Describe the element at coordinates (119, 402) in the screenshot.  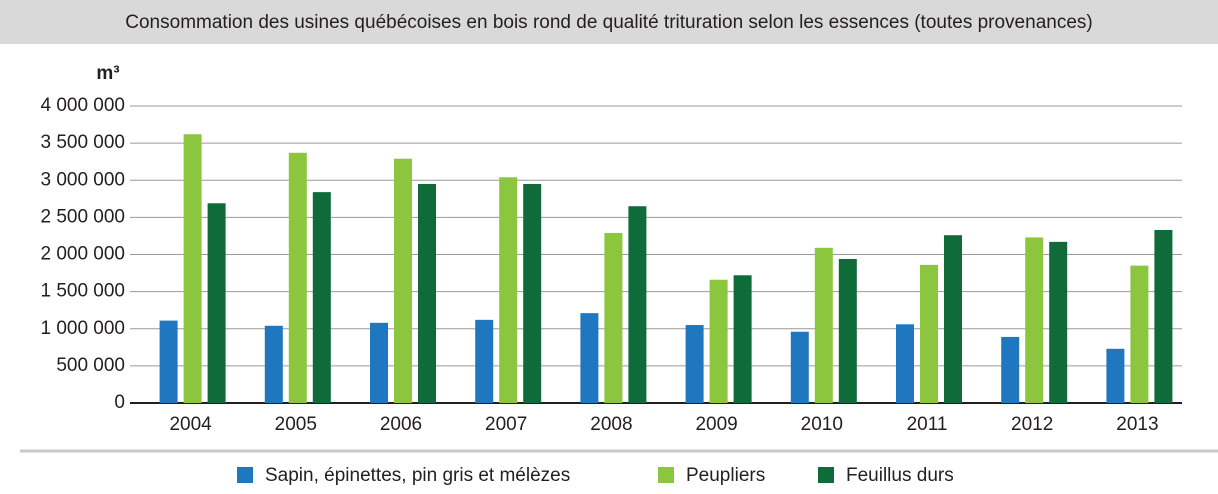
I see `y-tick-label: 0` at that location.